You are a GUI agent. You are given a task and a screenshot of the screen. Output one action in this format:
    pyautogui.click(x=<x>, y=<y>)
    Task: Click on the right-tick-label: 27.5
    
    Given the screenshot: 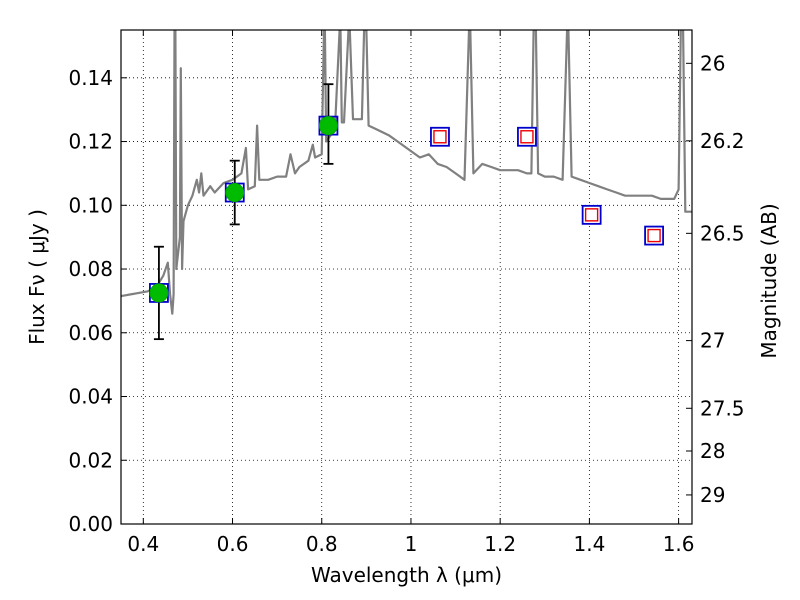 What is the action you would take?
    pyautogui.click(x=722, y=408)
    